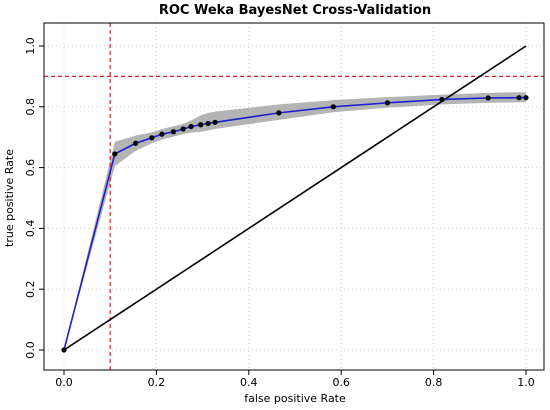 Image resolution: width=550 pixels, height=410 pixels. I want to click on x-axis-label: false positive Rate, so click(295, 398).